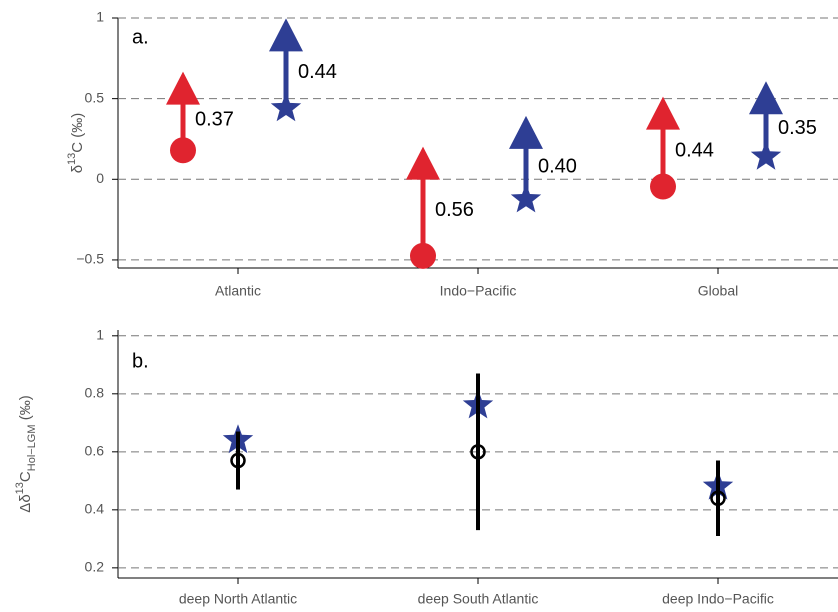 This screenshot has height=612, width=838. What do you see at coordinates (95, 567) in the screenshot?
I see `y-tick-label: 0.2` at bounding box center [95, 567].